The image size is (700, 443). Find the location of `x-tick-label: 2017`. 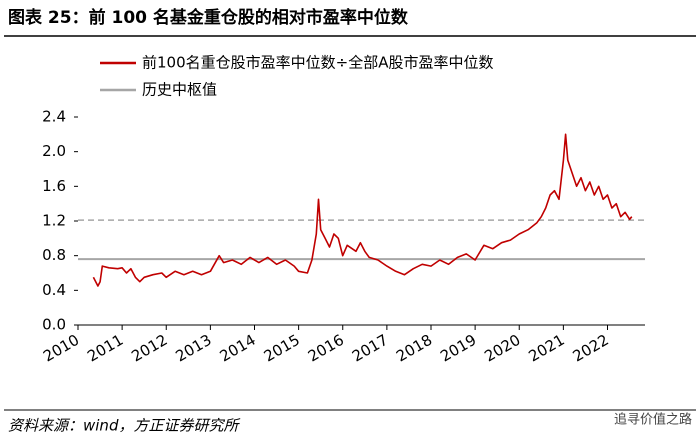

x-tick-label: 2017 is located at coordinates (370, 348).